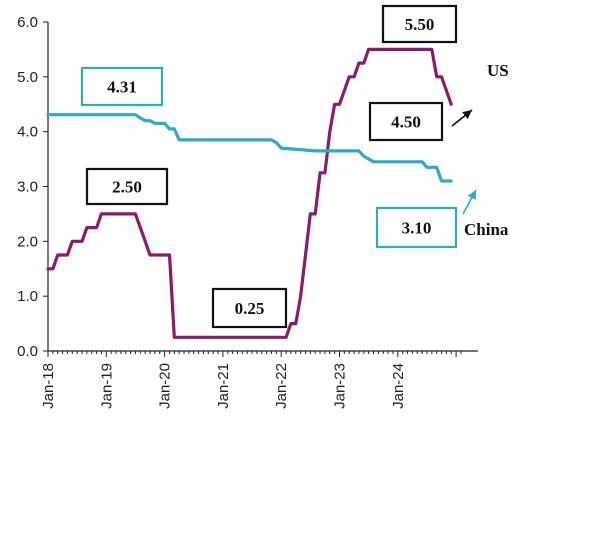 This screenshot has width=615, height=547. I want to click on annotation-box: 3.10, so click(416, 227).